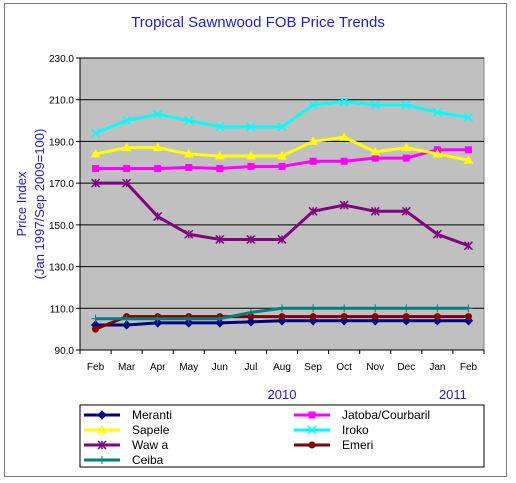 Image resolution: width=516 pixels, height=483 pixels. What do you see at coordinates (127, 367) in the screenshot?
I see `x-tick-label: Mar` at bounding box center [127, 367].